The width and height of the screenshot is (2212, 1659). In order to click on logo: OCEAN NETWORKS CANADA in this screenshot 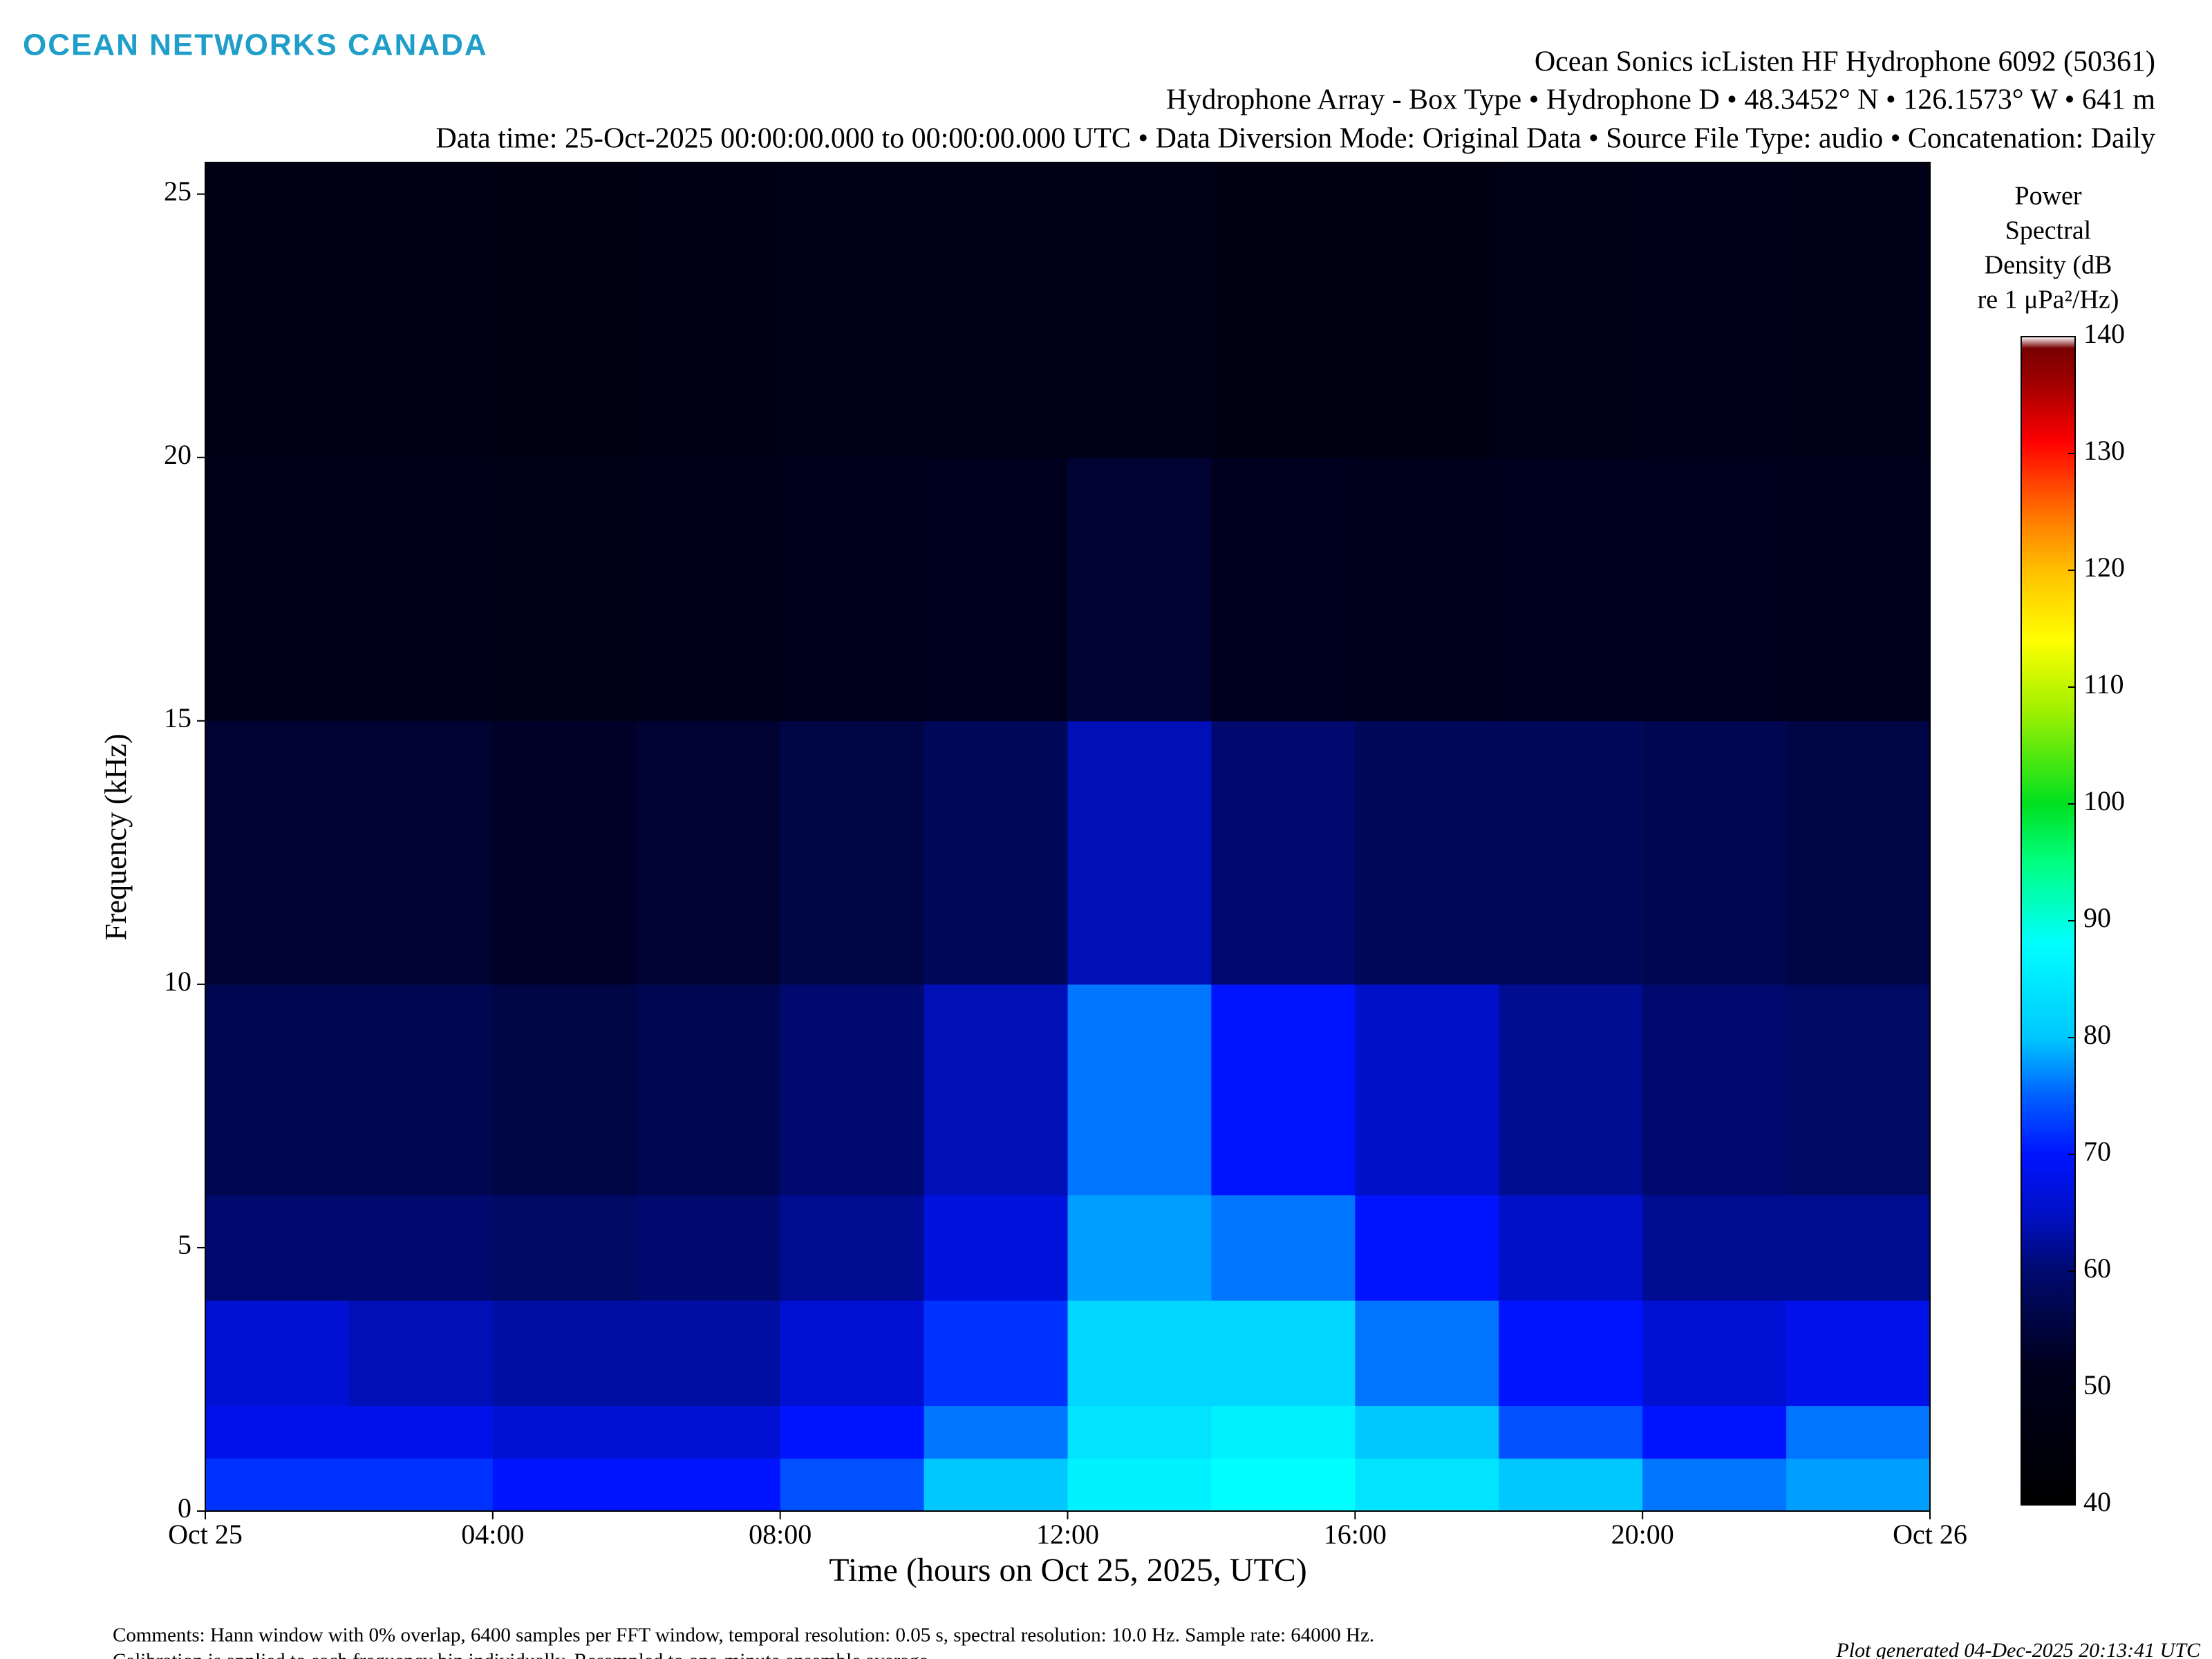, I will do `click(256, 45)`.